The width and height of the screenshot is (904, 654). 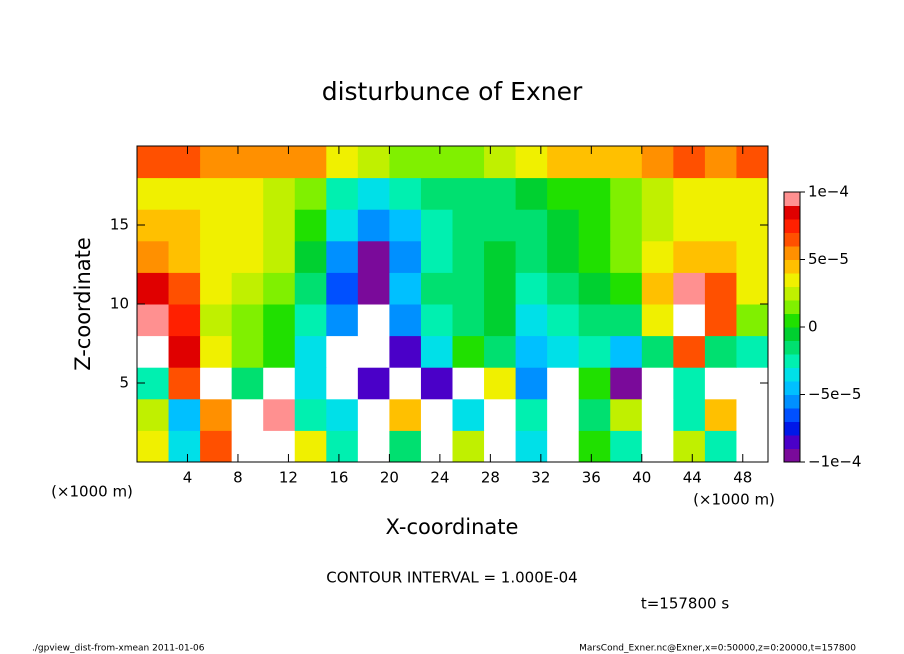 What do you see at coordinates (119, 304) in the screenshot?
I see `y-tick-label: 10` at bounding box center [119, 304].